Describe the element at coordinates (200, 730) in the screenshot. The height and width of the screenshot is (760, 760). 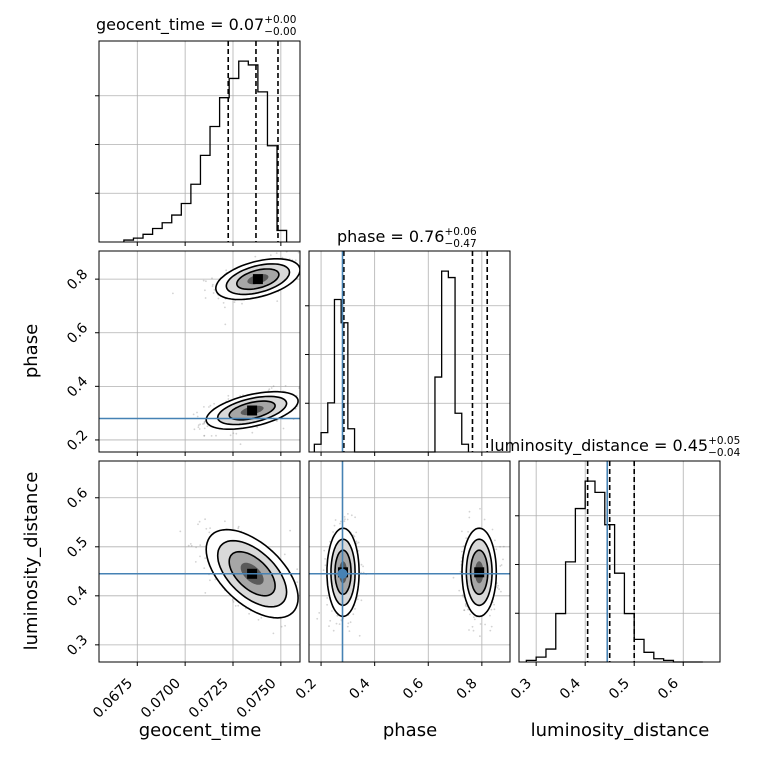
I see `x-axis-label-geocent-time: geocent_time` at that location.